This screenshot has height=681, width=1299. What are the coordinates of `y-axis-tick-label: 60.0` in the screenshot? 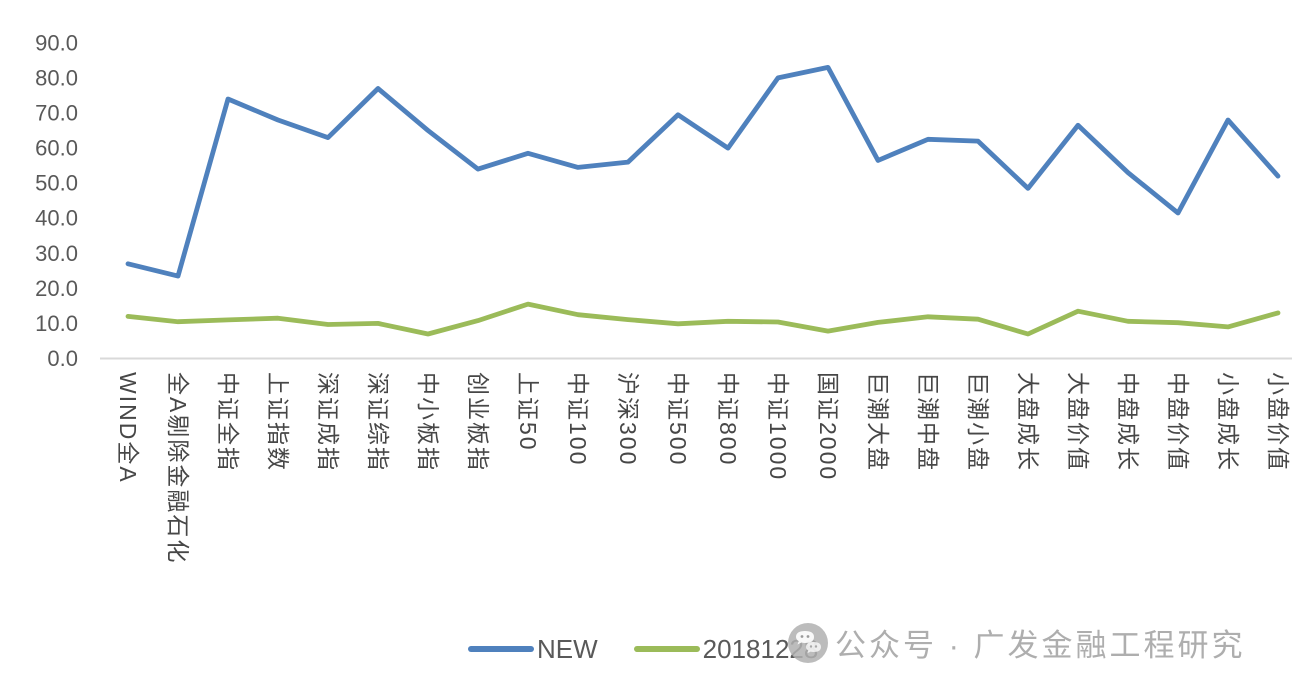 It's located at (56, 148).